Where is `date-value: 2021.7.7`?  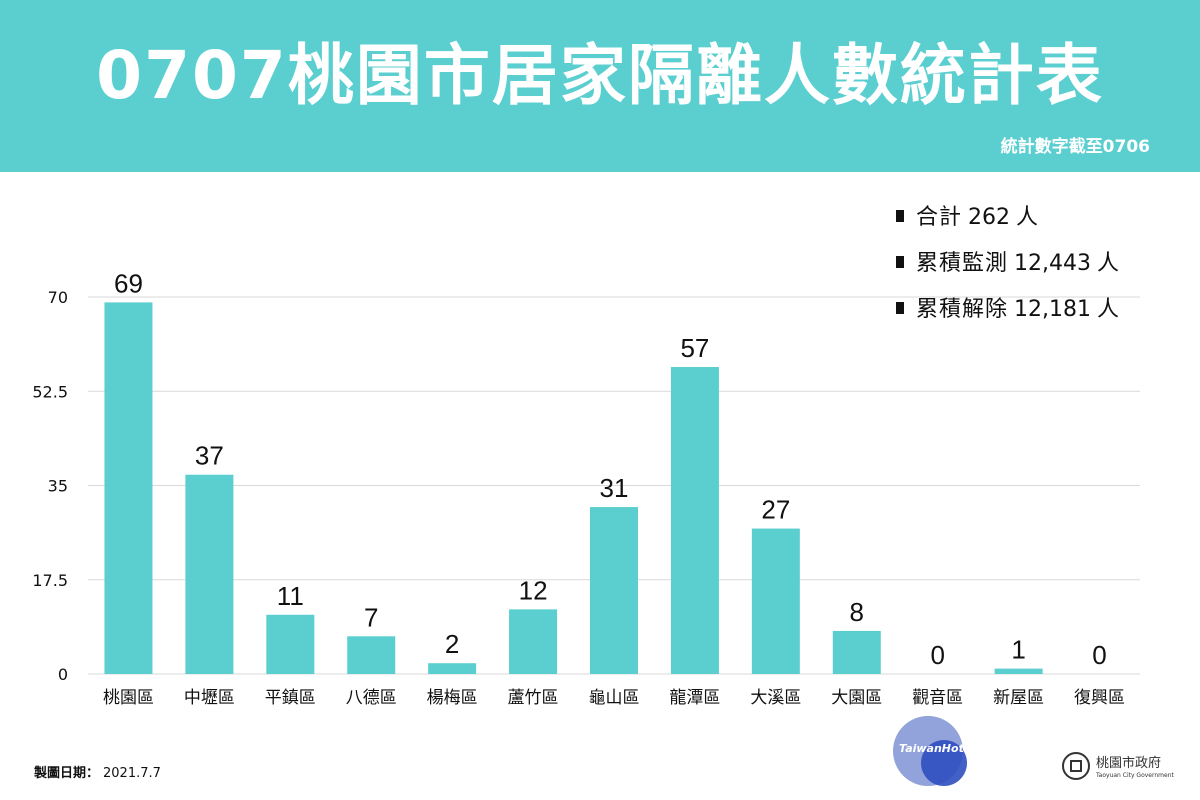 date-value: 2021.7.7 is located at coordinates (132, 773).